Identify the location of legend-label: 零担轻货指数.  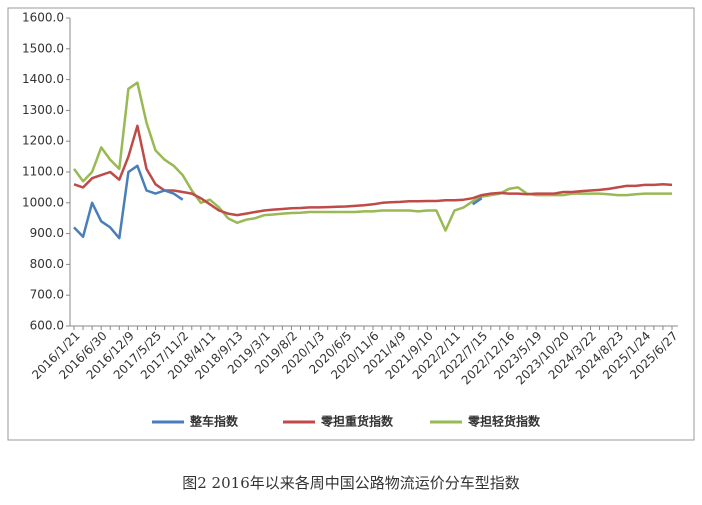
(504, 421).